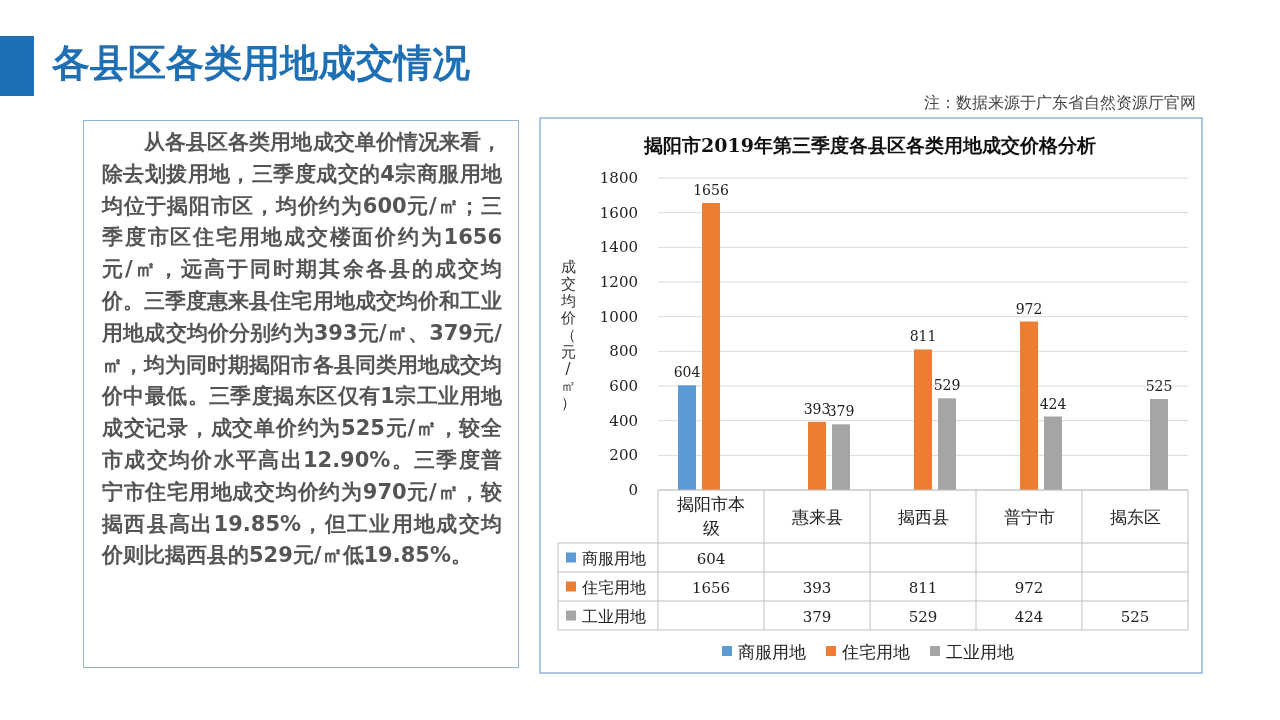  Describe the element at coordinates (614, 558) in the screenshot. I see `legend-label: 商服用地` at that location.